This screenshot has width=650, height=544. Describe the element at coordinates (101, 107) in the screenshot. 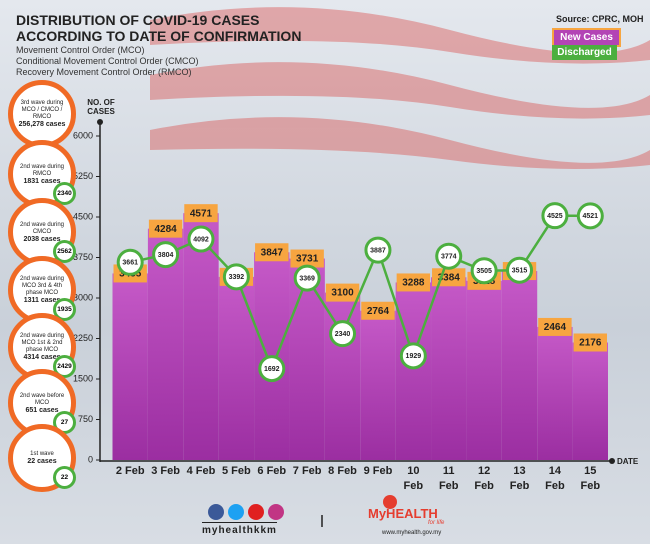

I see `y-axis-label: NO. OF CASES` at that location.